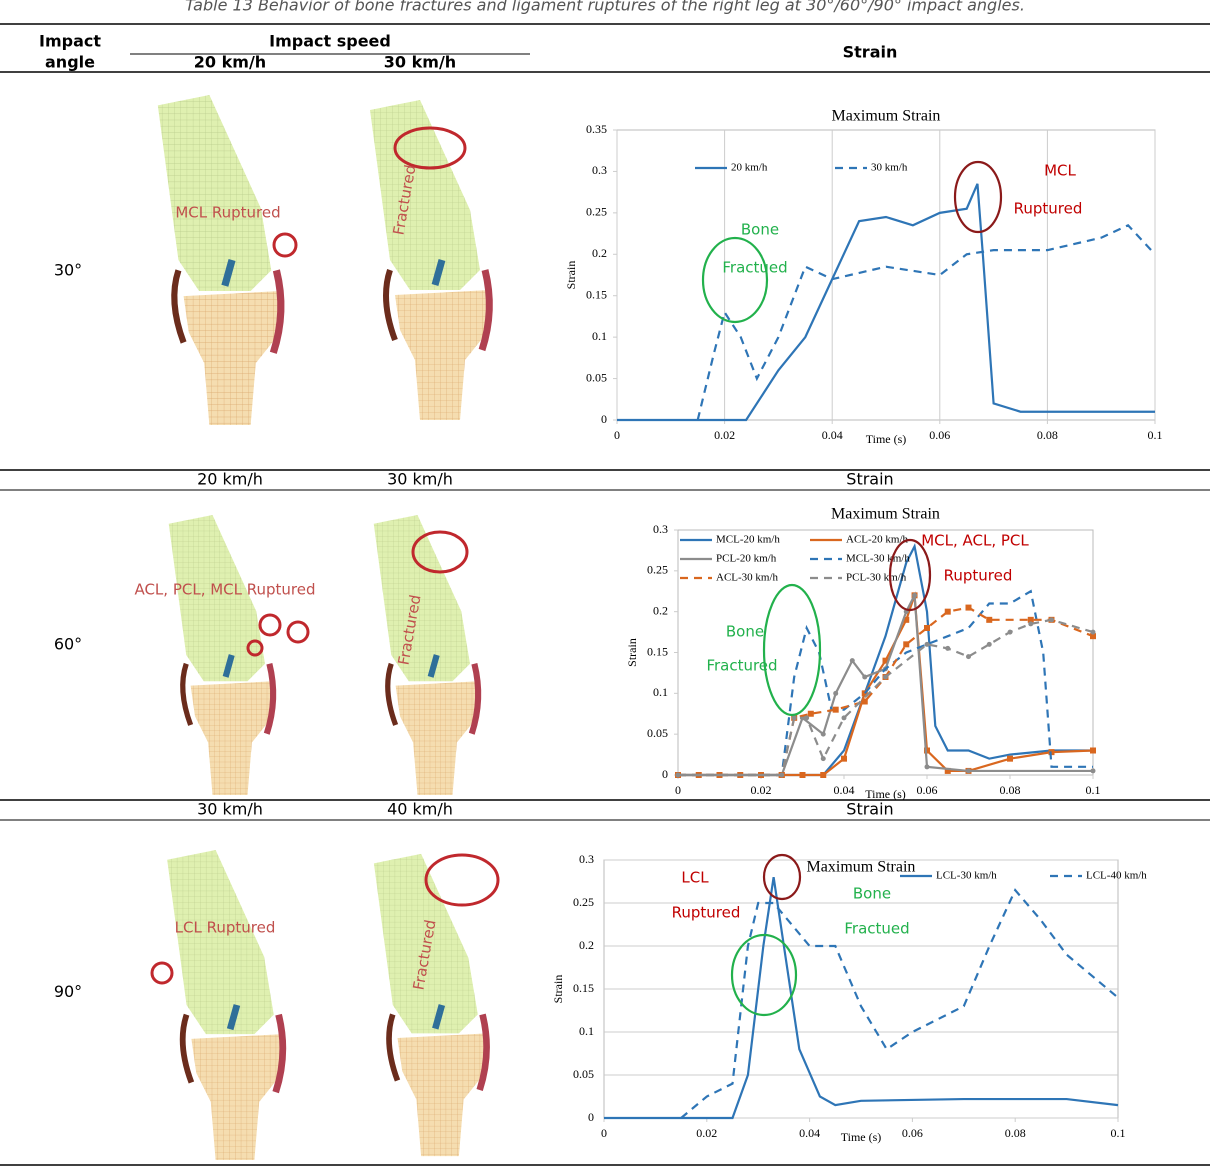  What do you see at coordinates (876, 578) in the screenshot?
I see `legend-label: PCL-30 km/h` at bounding box center [876, 578].